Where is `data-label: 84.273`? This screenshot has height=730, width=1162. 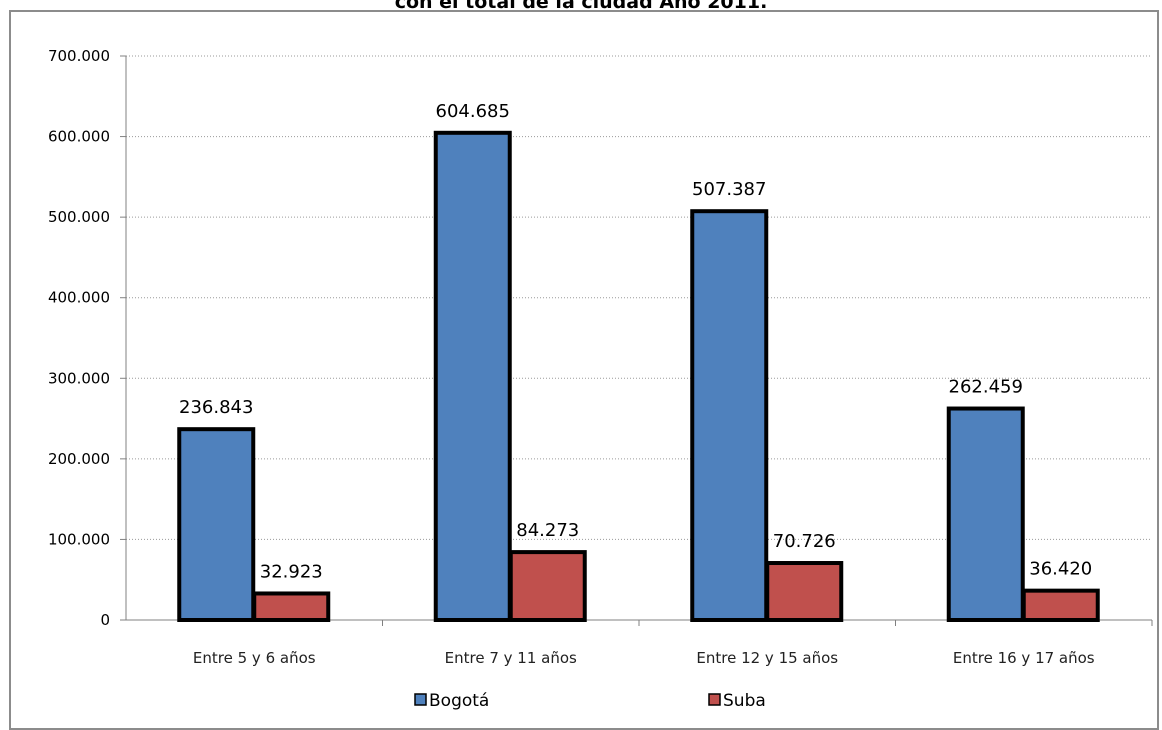
data-label: 84.273 is located at coordinates (547, 530).